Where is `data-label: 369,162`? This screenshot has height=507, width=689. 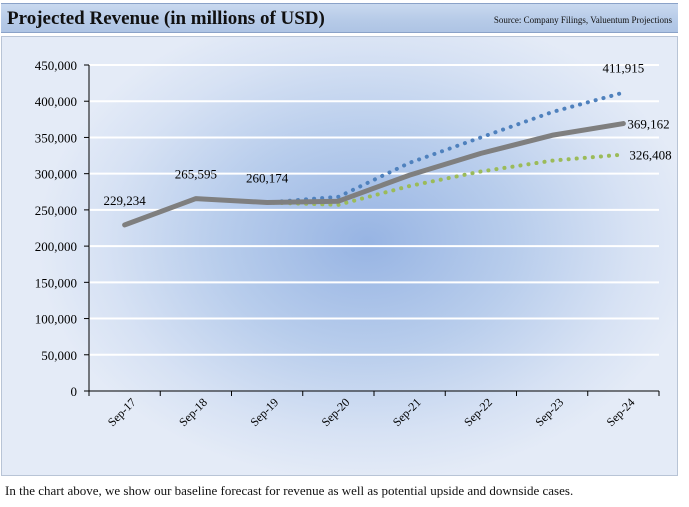
data-label: 369,162 is located at coordinates (648, 124).